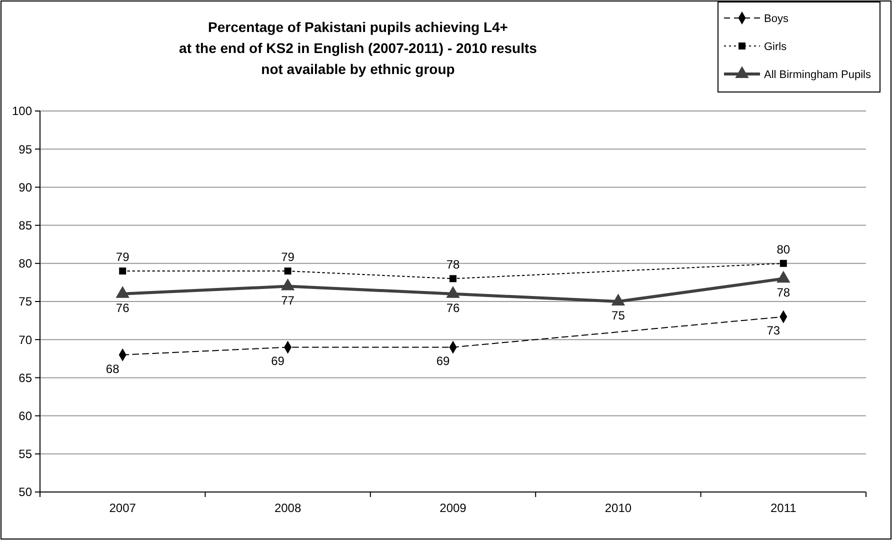 This screenshot has width=892, height=540. Describe the element at coordinates (618, 508) in the screenshot. I see `x-tick-label: 2010` at that location.